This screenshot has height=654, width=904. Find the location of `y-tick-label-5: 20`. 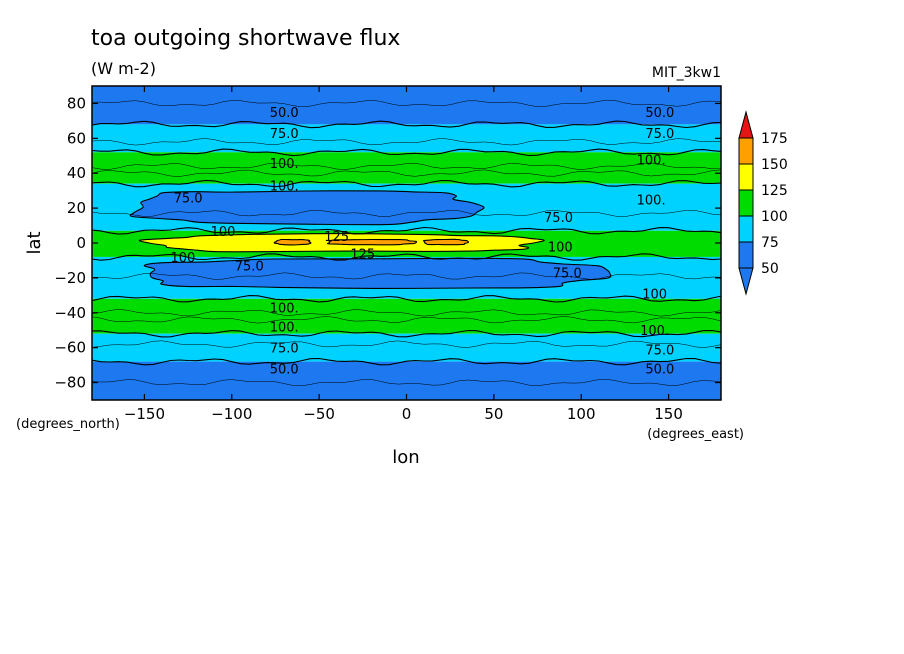

y-tick-label-5: 20 is located at coordinates (76, 208).